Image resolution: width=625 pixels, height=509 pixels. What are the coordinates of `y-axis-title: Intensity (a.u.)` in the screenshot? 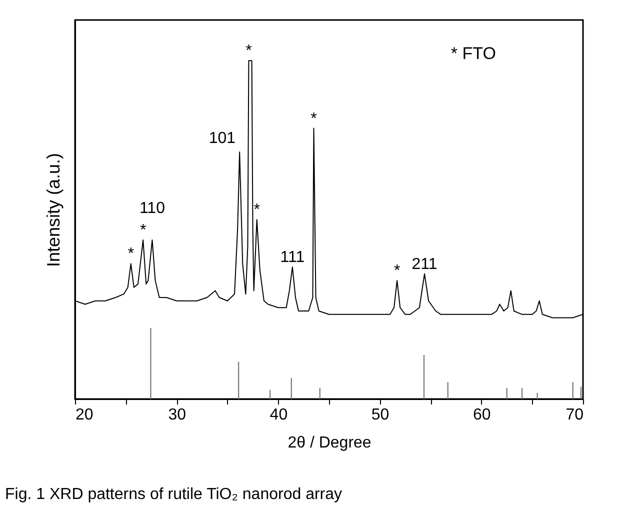 It's located at (54, 210).